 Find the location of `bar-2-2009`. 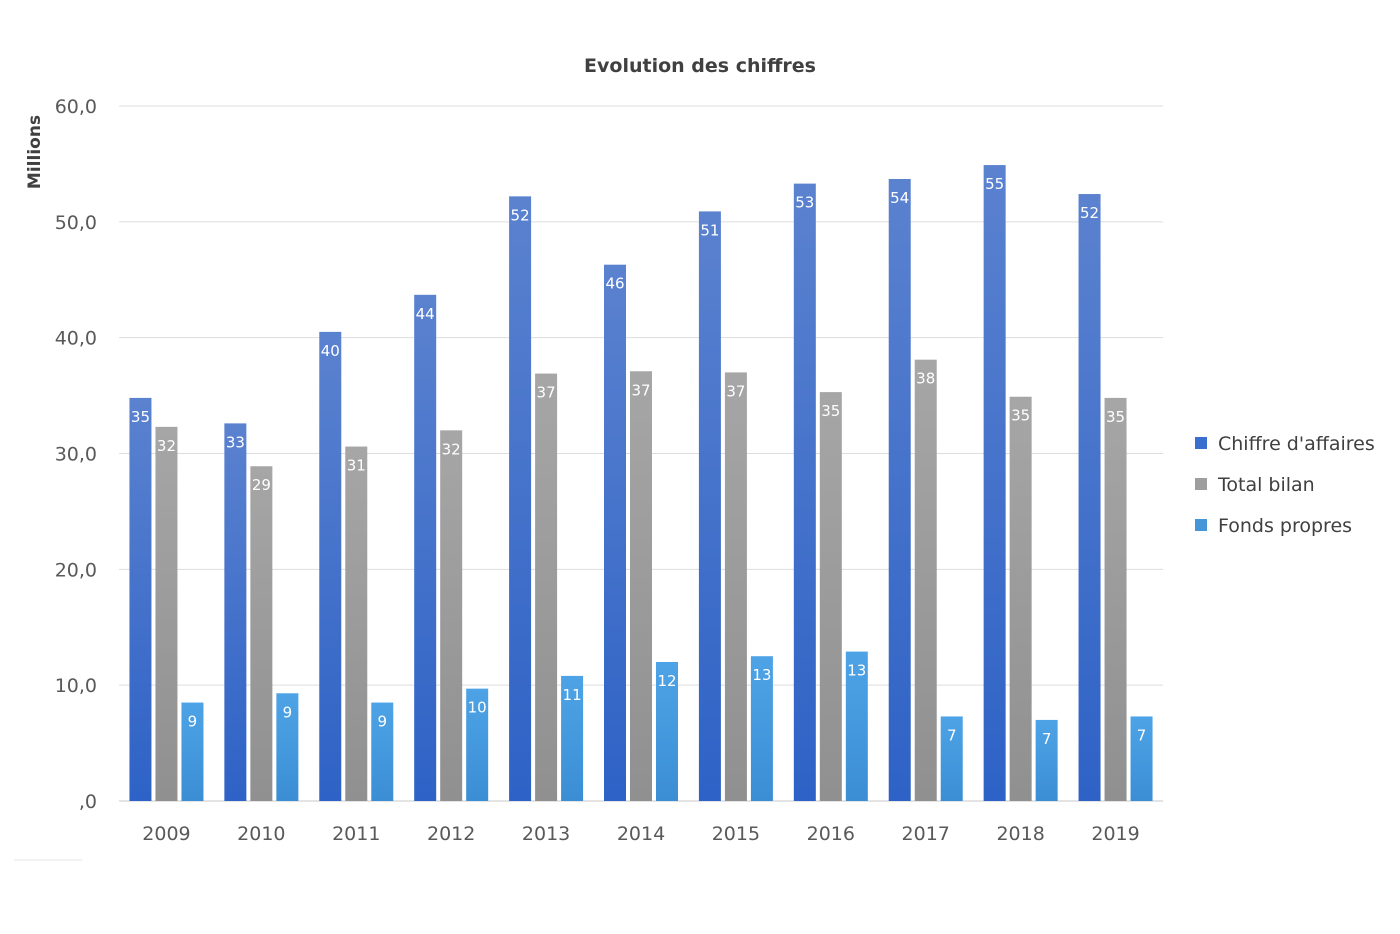

bar-2-2009 is located at coordinates (192, 751).